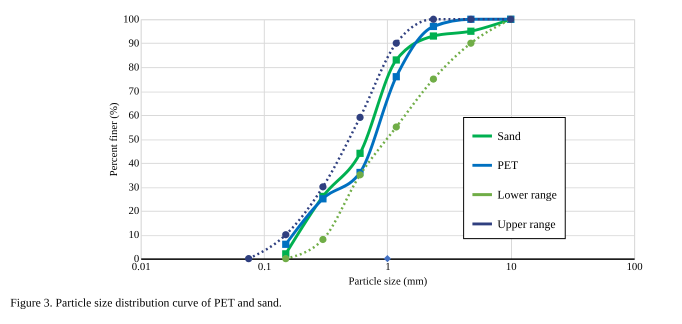 This screenshot has width=682, height=324. Describe the element at coordinates (509, 136) in the screenshot. I see `legend-label: Sand` at that location.